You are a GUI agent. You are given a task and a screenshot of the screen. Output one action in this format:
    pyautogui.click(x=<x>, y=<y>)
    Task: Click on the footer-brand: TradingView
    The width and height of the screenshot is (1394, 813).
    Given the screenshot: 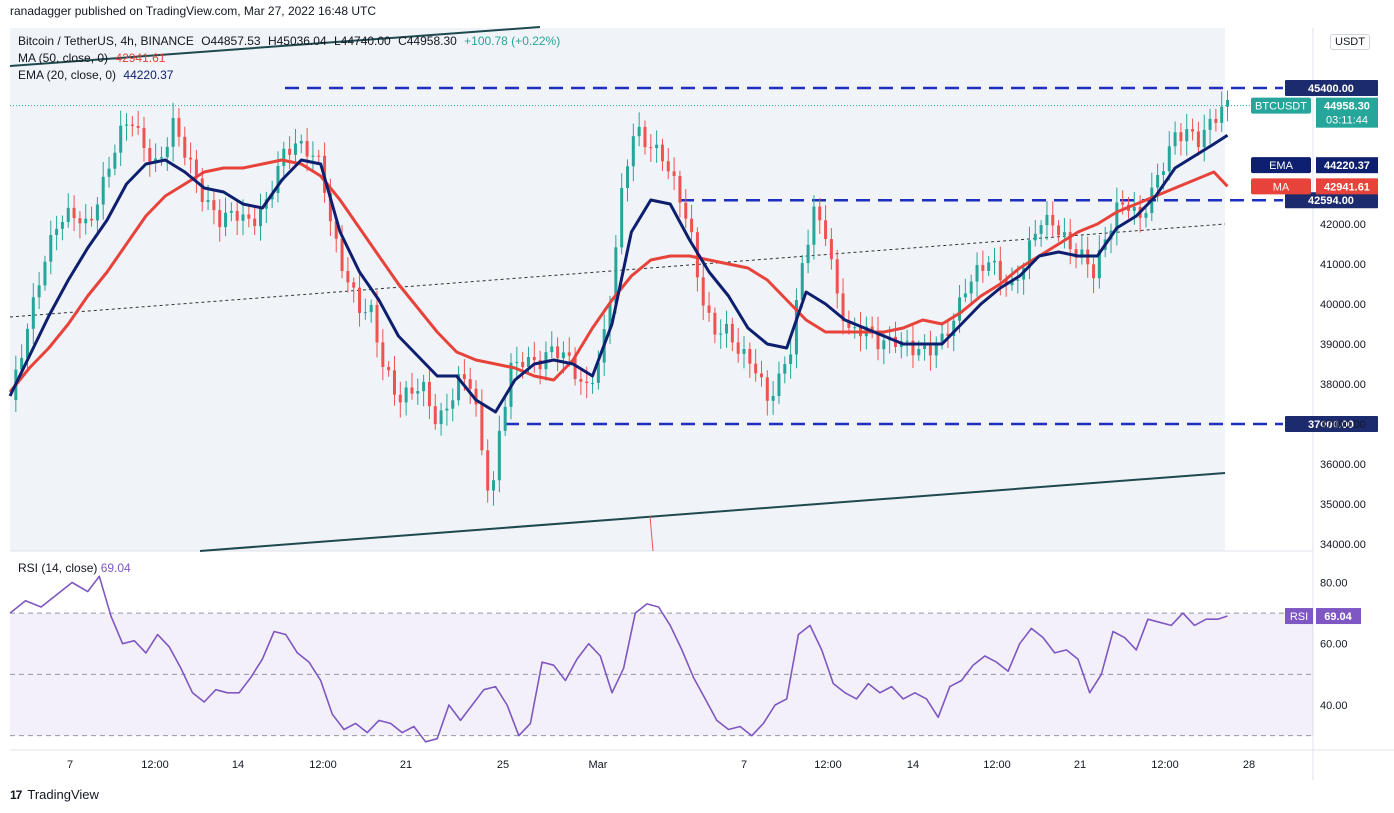 What is the action you would take?
    pyautogui.click(x=63, y=794)
    